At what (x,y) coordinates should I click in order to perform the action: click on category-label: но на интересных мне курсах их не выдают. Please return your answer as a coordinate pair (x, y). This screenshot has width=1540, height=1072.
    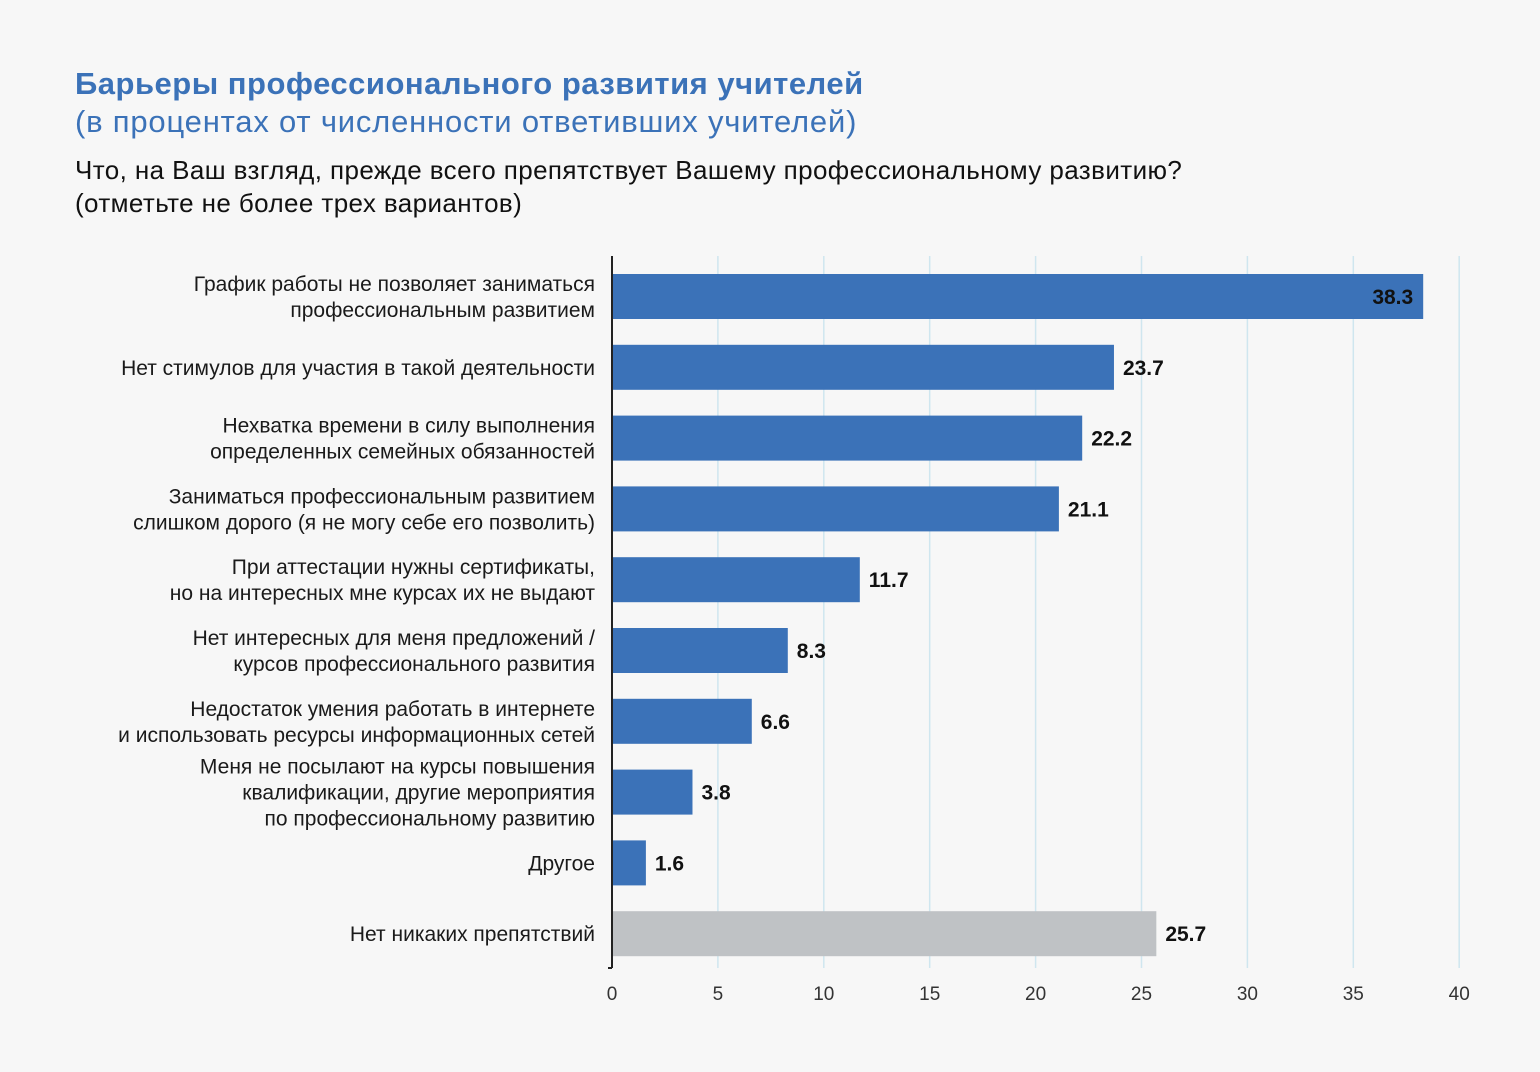
    Looking at the image, I should click on (383, 593).